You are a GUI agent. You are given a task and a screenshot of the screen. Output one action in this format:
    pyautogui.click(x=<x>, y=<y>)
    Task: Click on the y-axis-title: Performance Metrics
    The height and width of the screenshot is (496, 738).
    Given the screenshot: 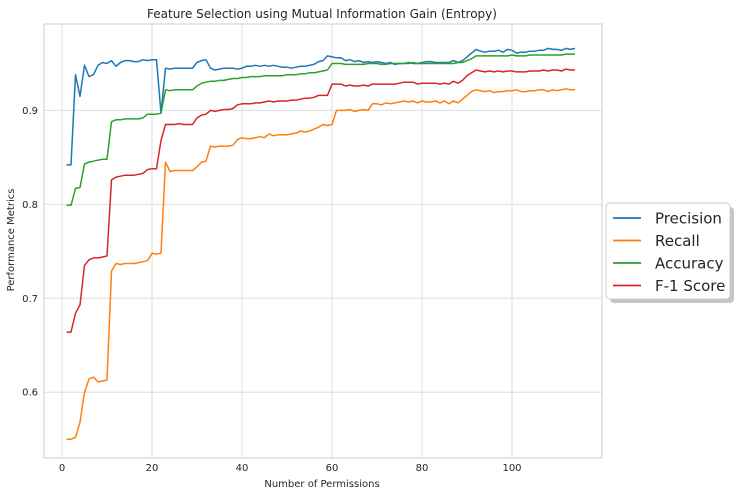 What is the action you would take?
    pyautogui.click(x=11, y=240)
    